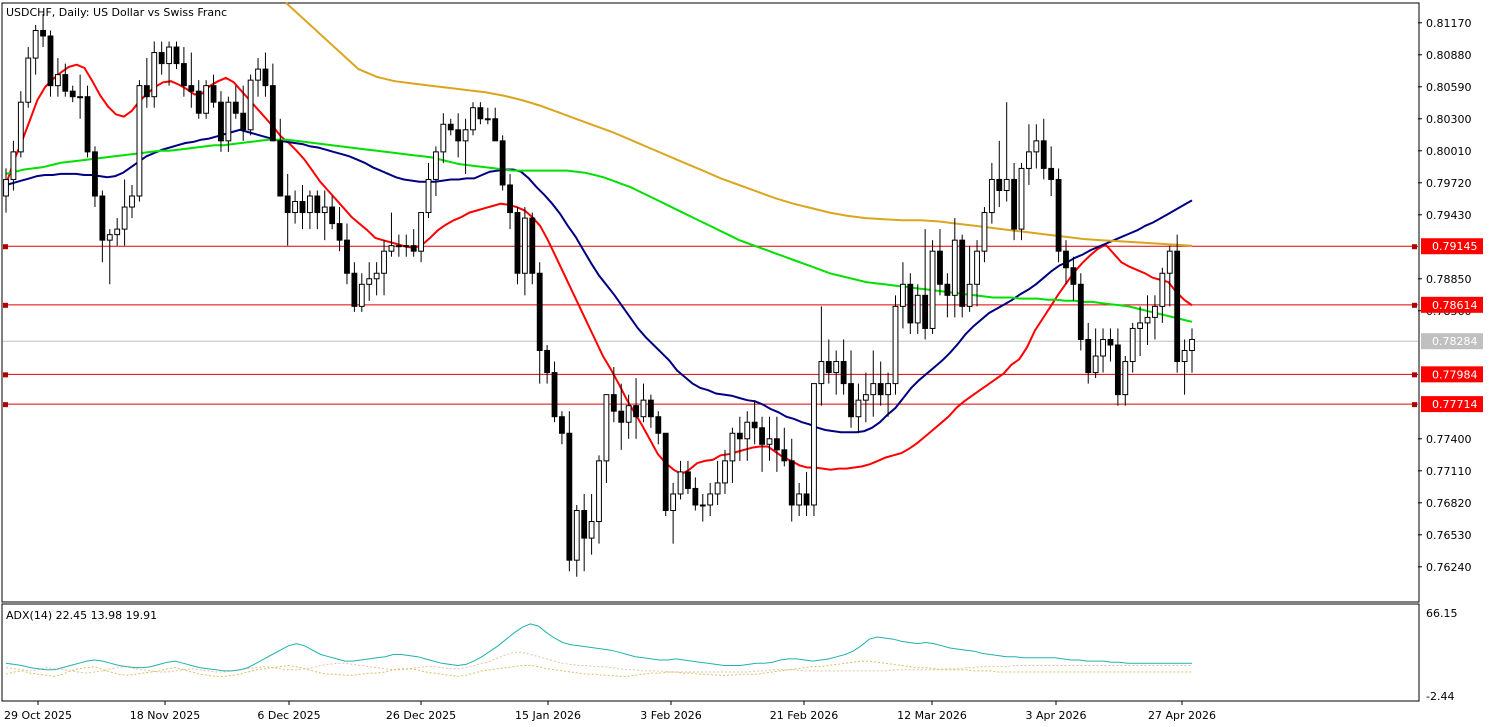 This screenshot has width=1490, height=727. I want to click on indicator-axis: 66.15 -2.44, so click(1442, 655).